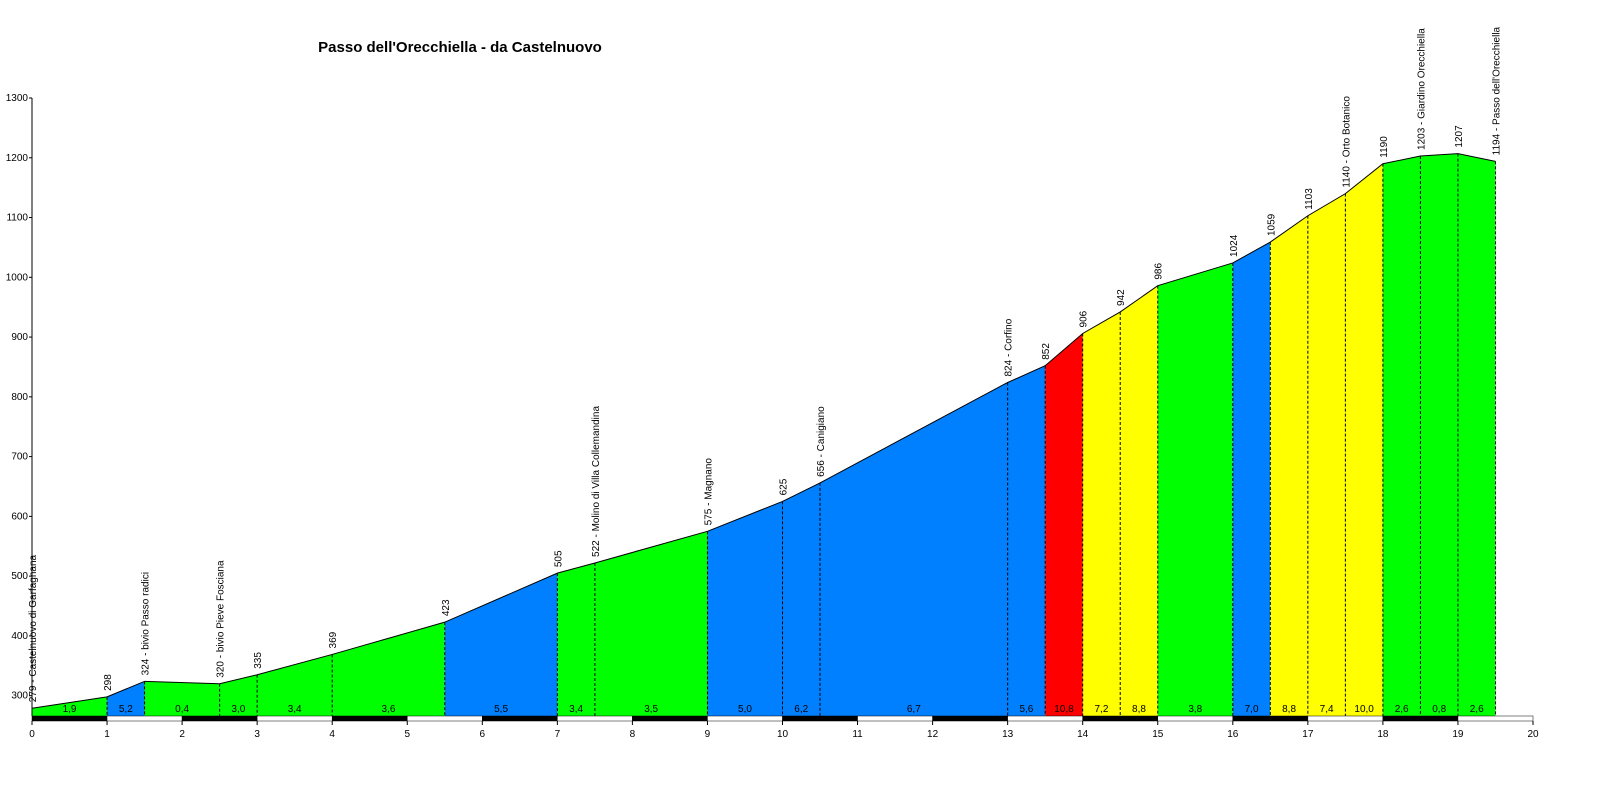 The image size is (1600, 800). I want to click on gradient-label: 7,4, so click(1327, 709).